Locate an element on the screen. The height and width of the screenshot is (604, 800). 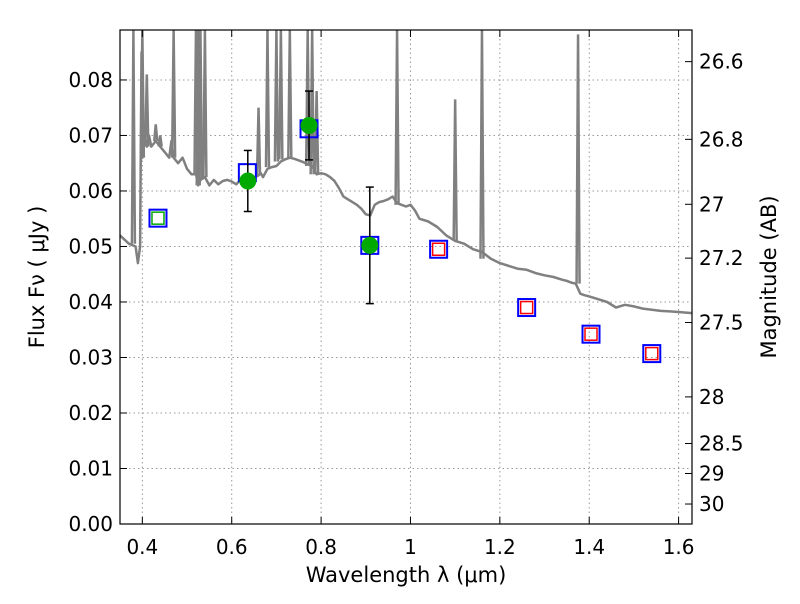
right-tick-label: 27.5 is located at coordinates (721, 323).